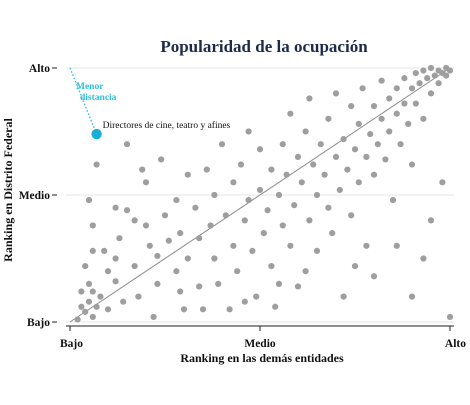 The height and width of the screenshot is (405, 470). Describe the element at coordinates (38, 196) in the screenshot. I see `y-tick-labels: Bajo Medio Alto` at that location.